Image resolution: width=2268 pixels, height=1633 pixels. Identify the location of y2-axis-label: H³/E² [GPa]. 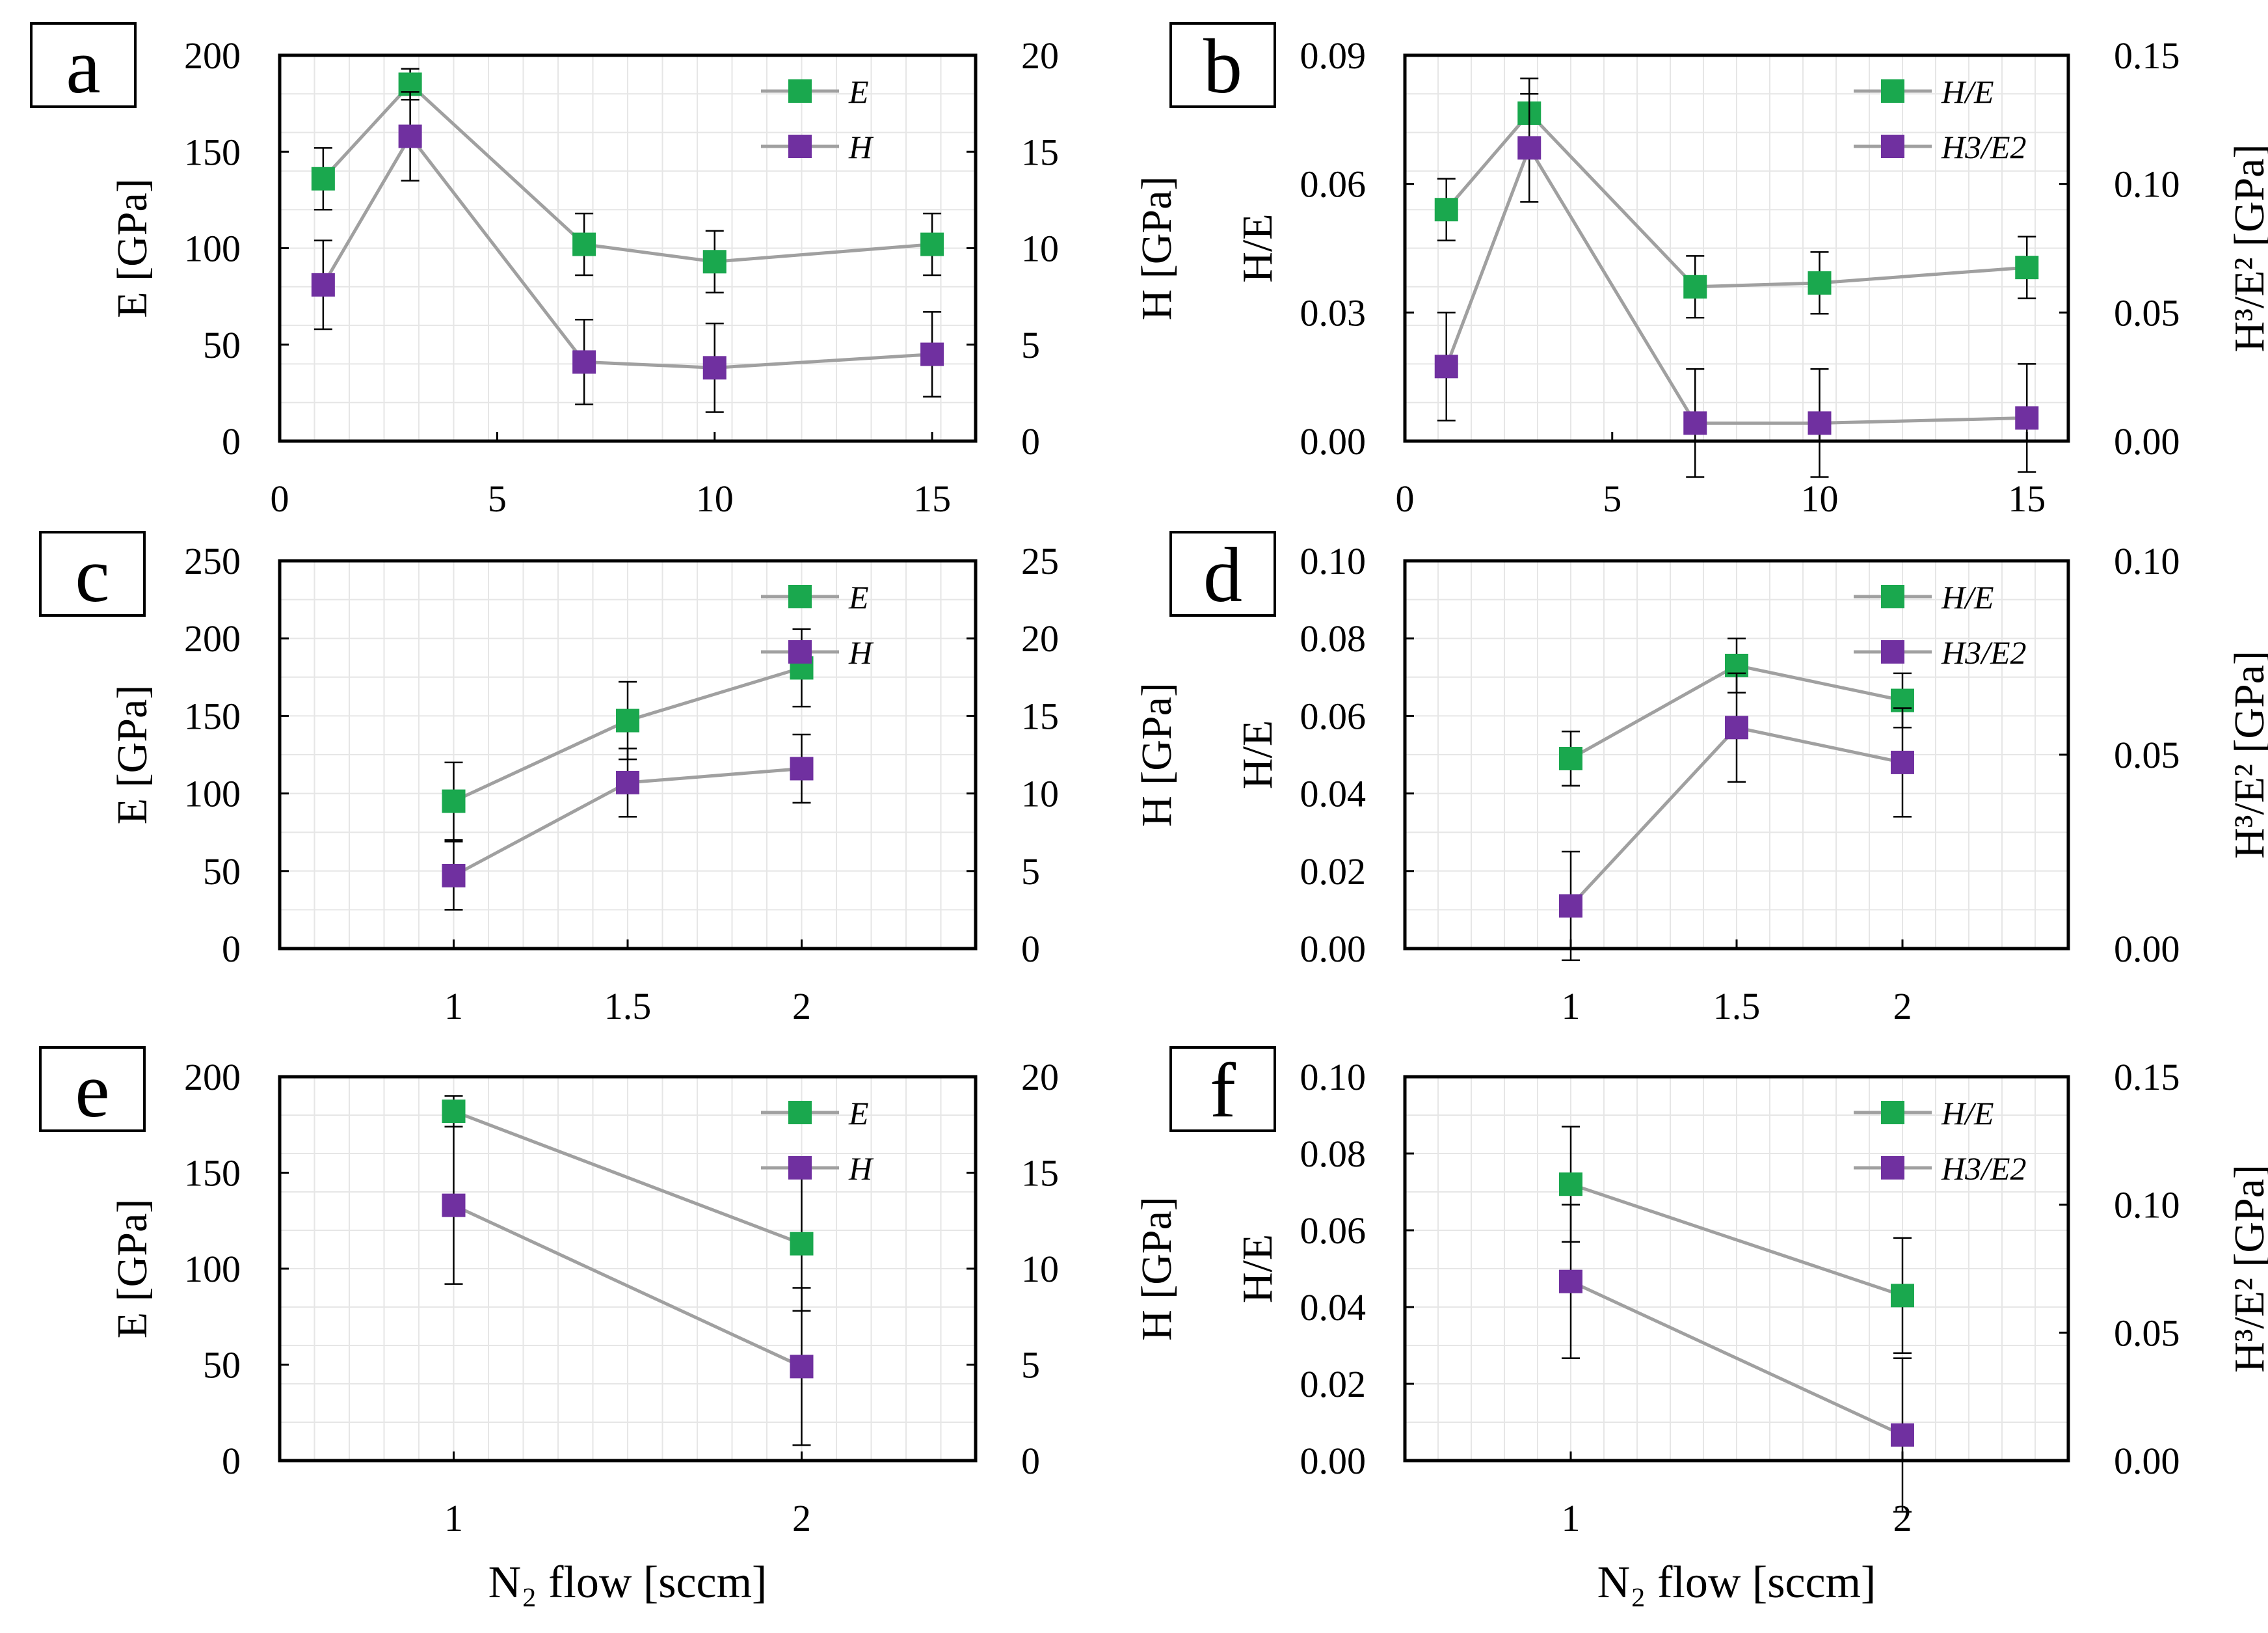
(2247, 755).